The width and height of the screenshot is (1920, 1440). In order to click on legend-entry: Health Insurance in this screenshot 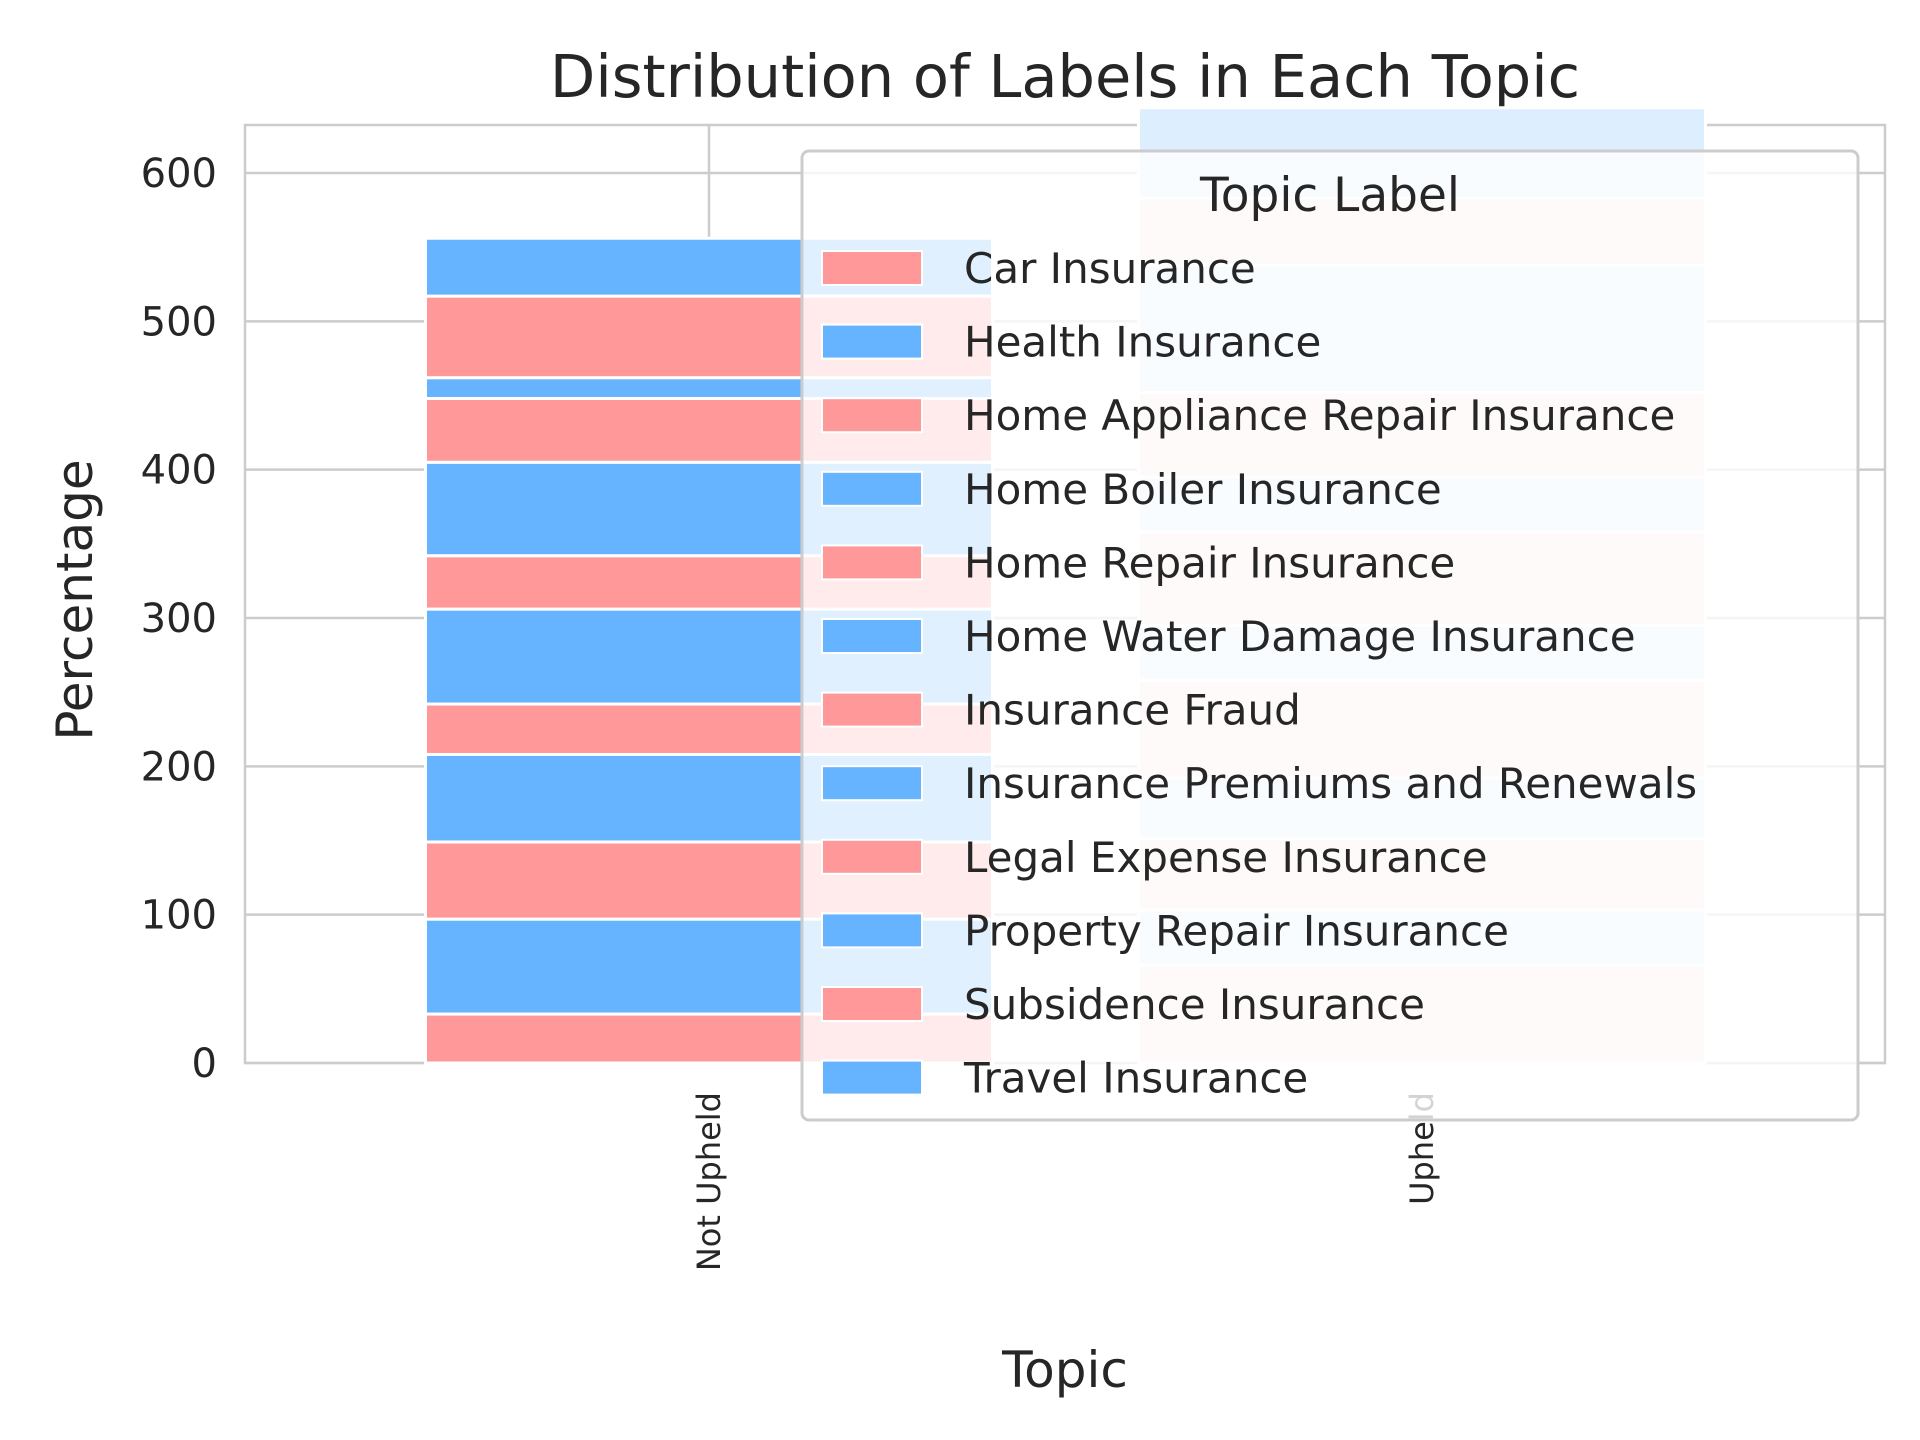, I will do `click(1142, 342)`.